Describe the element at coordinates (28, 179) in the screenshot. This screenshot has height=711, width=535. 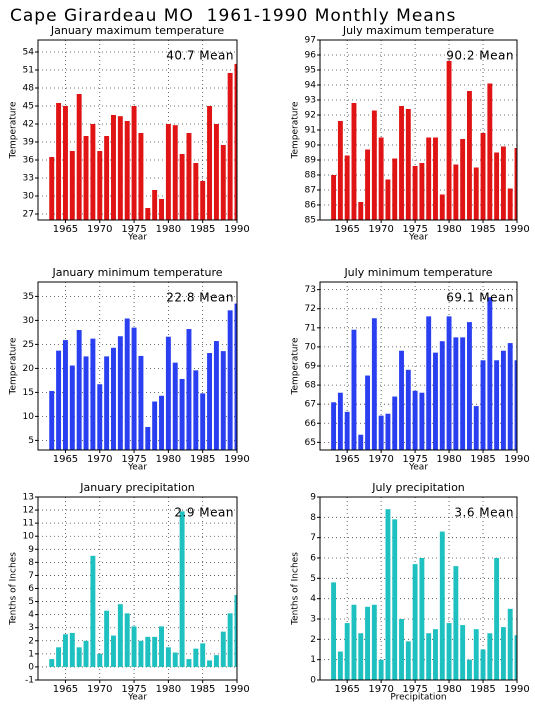
I see `y-tick-label: 33` at that location.